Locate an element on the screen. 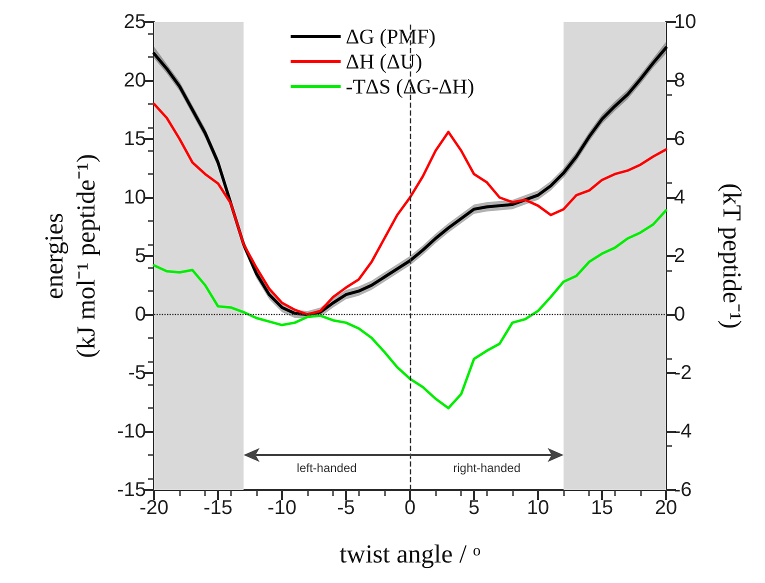 Image resolution: width=765 pixels, height=583 pixels. x-tick-label: -5 is located at coordinates (346, 508).